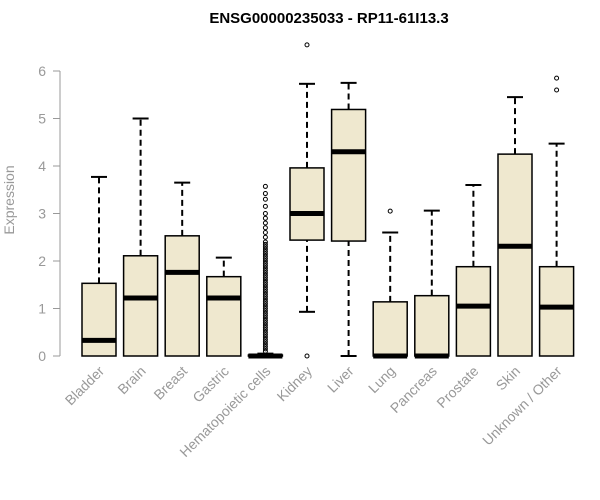 Image resolution: width=600 pixels, height=500 pixels. What do you see at coordinates (508, 378) in the screenshot?
I see `x-label-skin: Skin` at bounding box center [508, 378].